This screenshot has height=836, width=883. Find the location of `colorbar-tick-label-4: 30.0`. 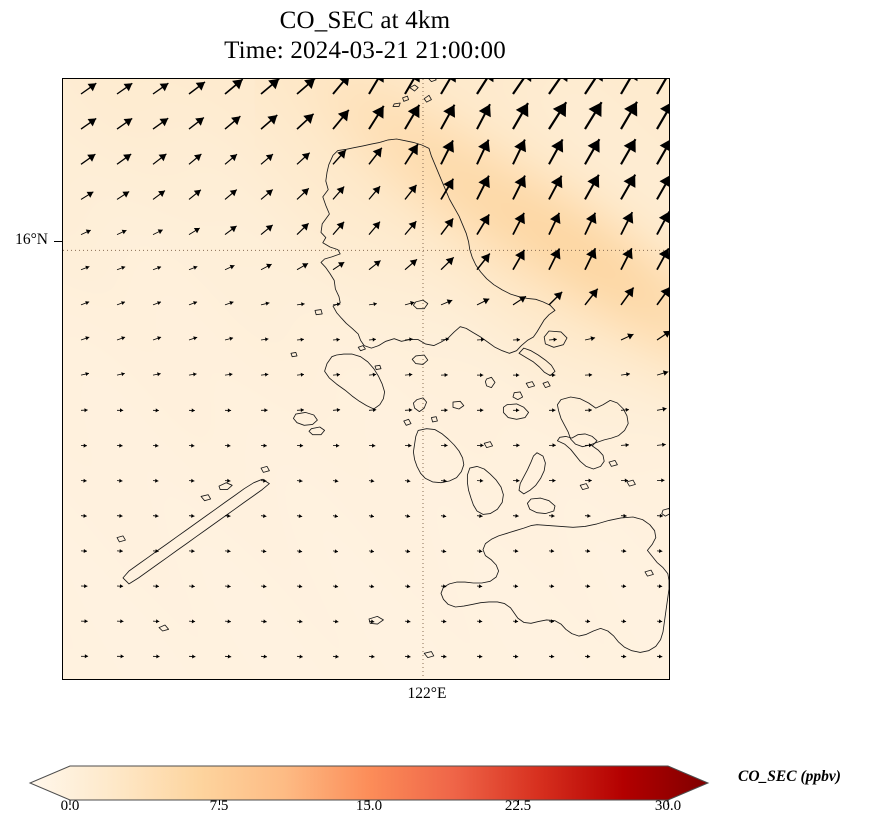

colorbar-tick-label-4: 30.0 is located at coordinates (668, 806).